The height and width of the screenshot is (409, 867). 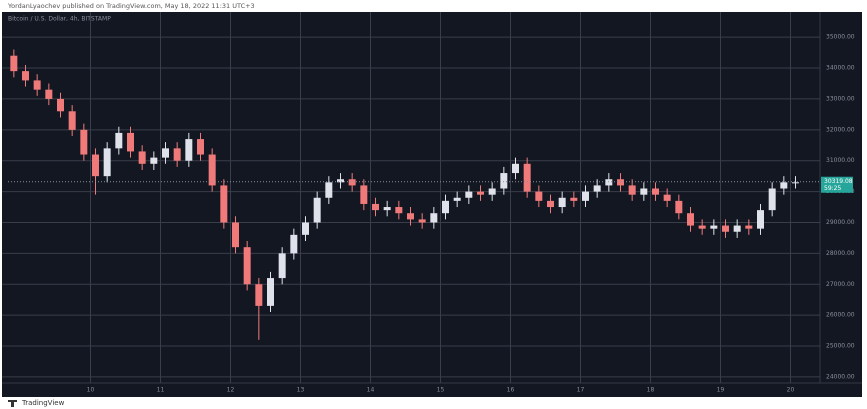 I want to click on y-tick-label: 34000.00, so click(x=840, y=68).